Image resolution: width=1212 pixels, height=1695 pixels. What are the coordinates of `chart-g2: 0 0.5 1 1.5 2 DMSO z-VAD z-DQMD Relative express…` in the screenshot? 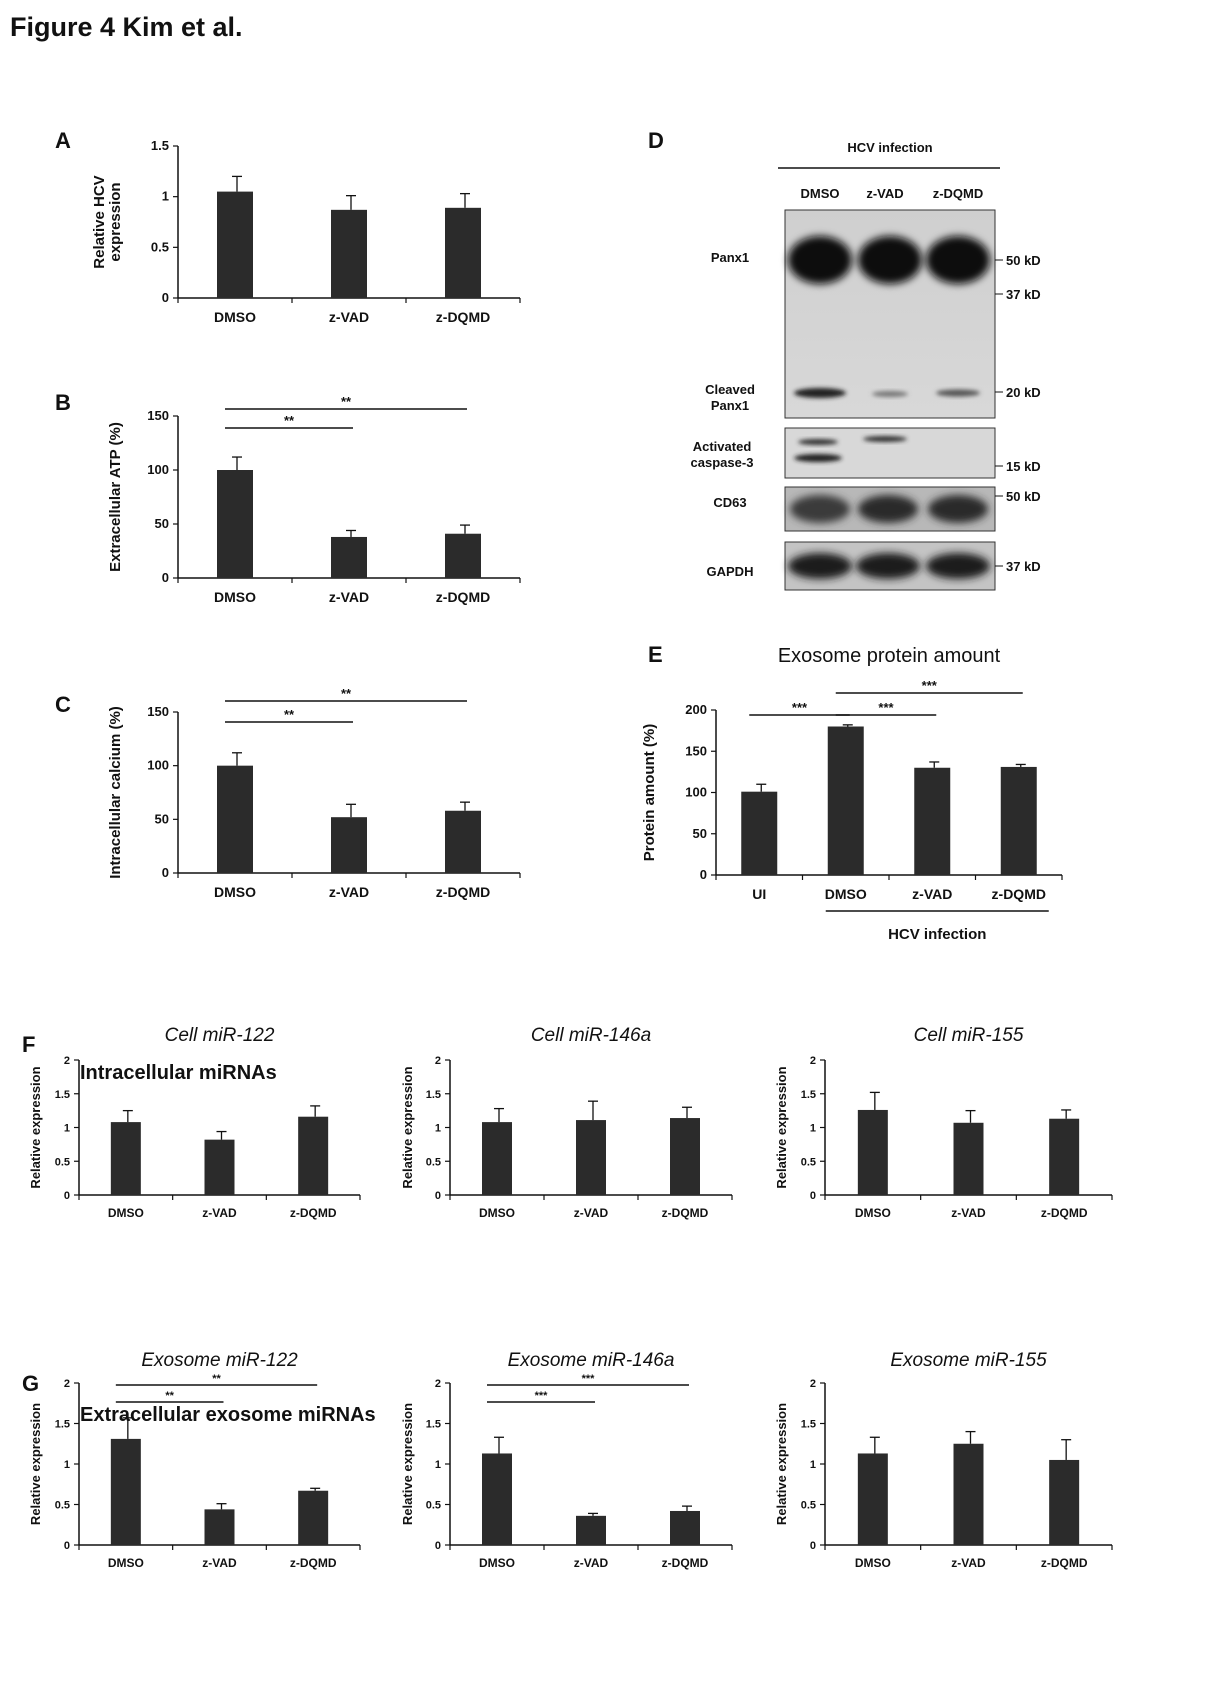 It's located at (566, 1460).